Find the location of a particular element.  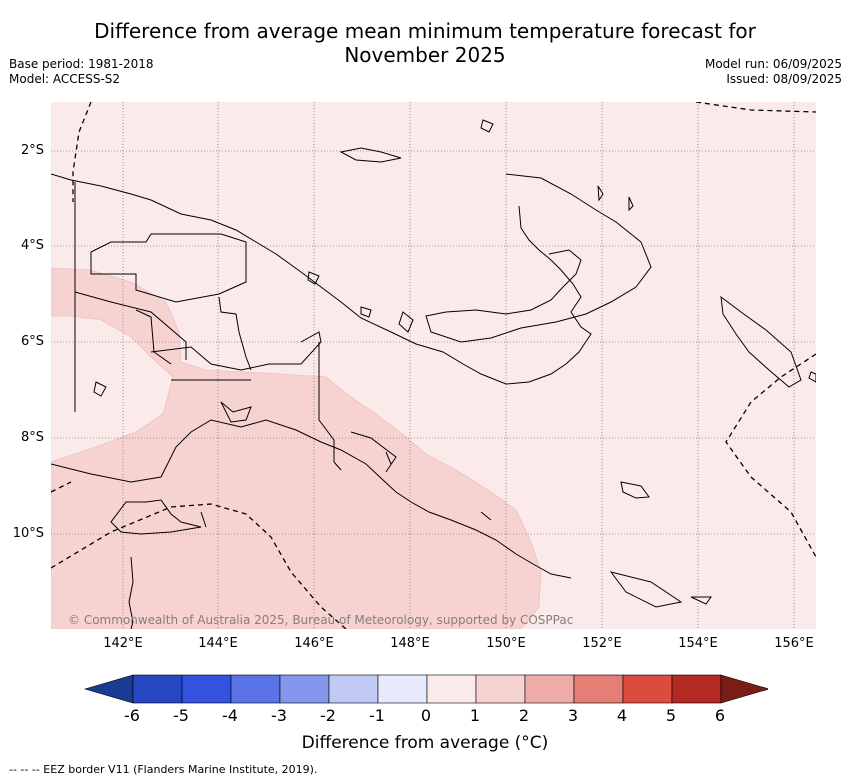

colorbar-tick: 4 is located at coordinates (622, 715).